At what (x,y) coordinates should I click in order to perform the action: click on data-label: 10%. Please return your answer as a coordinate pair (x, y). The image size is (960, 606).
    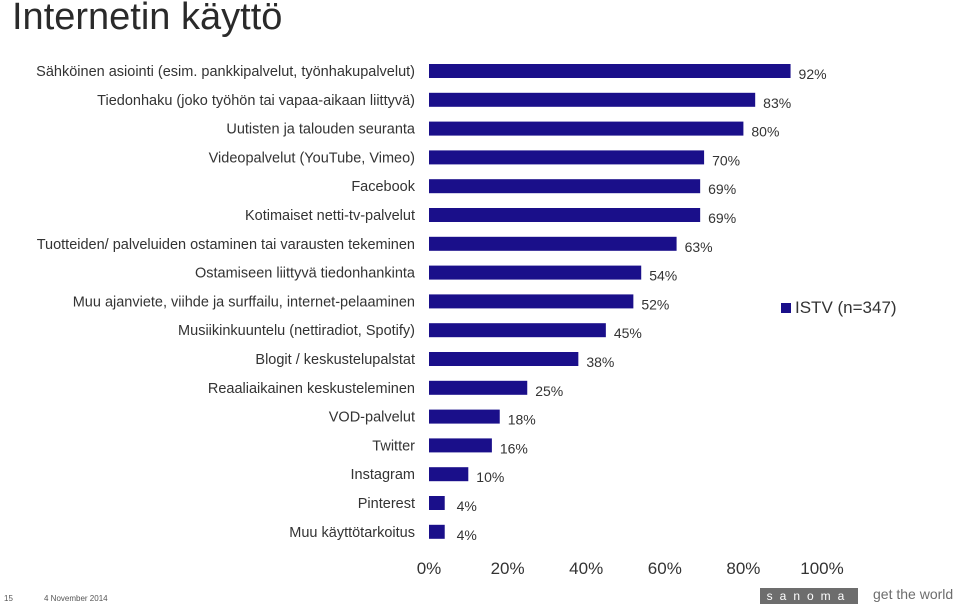
    Looking at the image, I should click on (490, 477).